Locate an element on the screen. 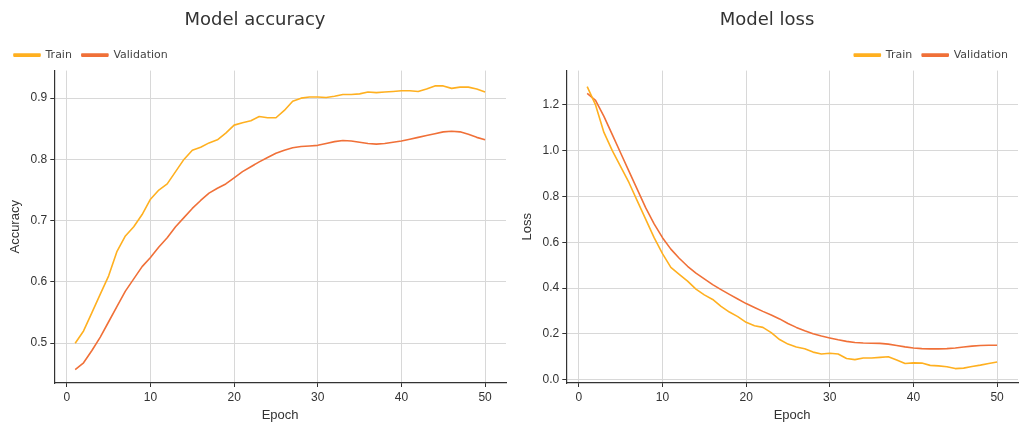 The width and height of the screenshot is (1024, 423). y-axis-title: Accuracy is located at coordinates (15, 226).